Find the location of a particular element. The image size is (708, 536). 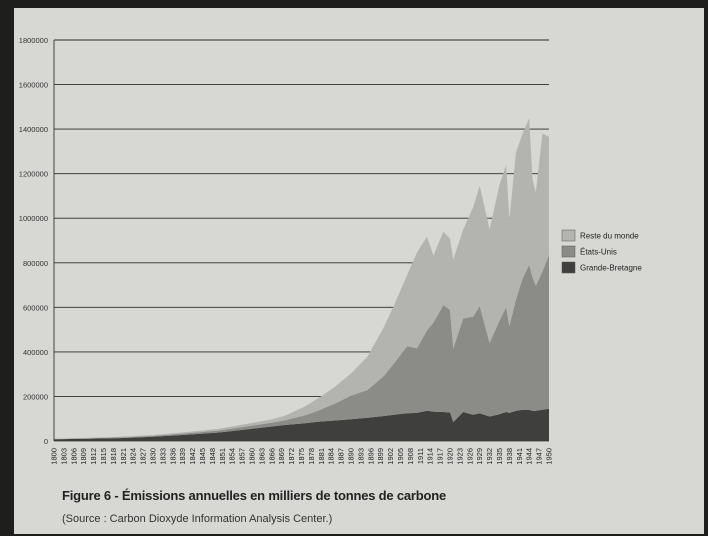

x-tick-label: 1917 is located at coordinates (440, 456).